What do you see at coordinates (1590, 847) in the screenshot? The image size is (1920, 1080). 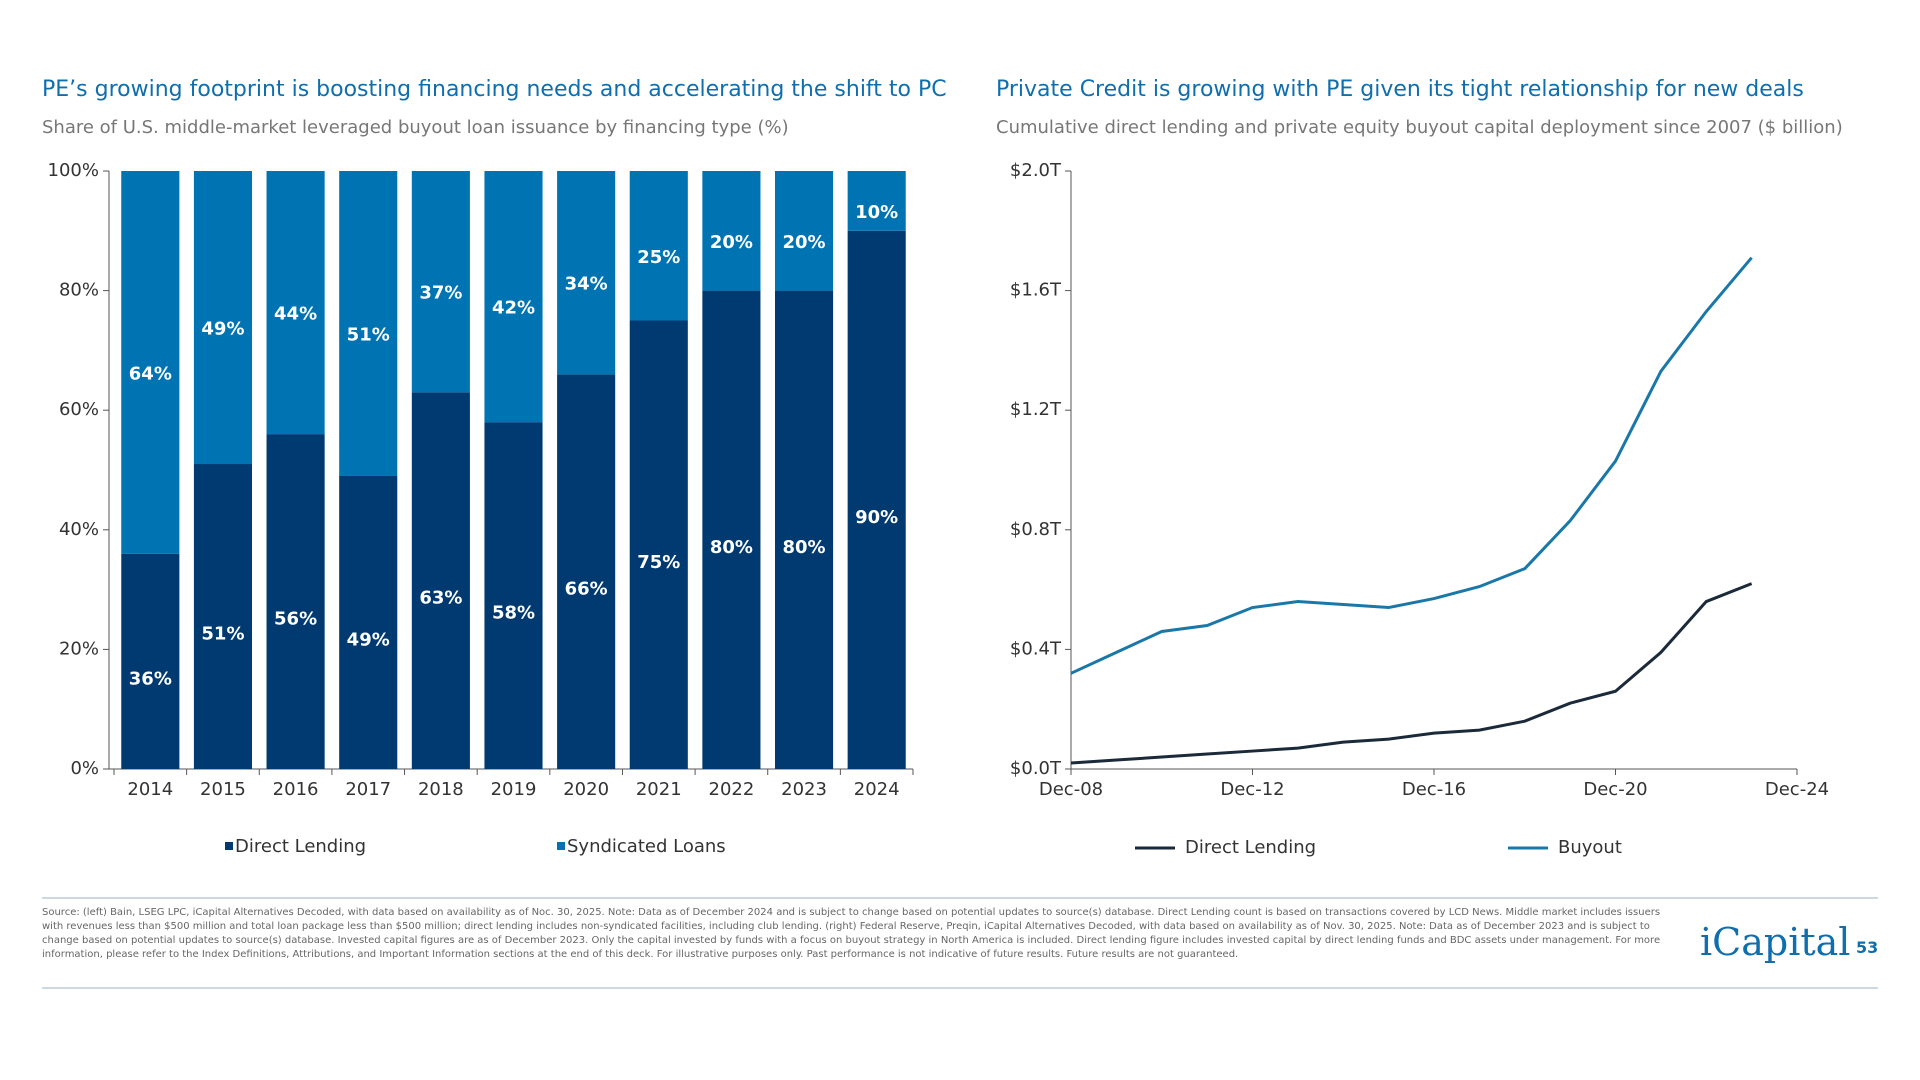 I see `legend-label: Buyout` at bounding box center [1590, 847].